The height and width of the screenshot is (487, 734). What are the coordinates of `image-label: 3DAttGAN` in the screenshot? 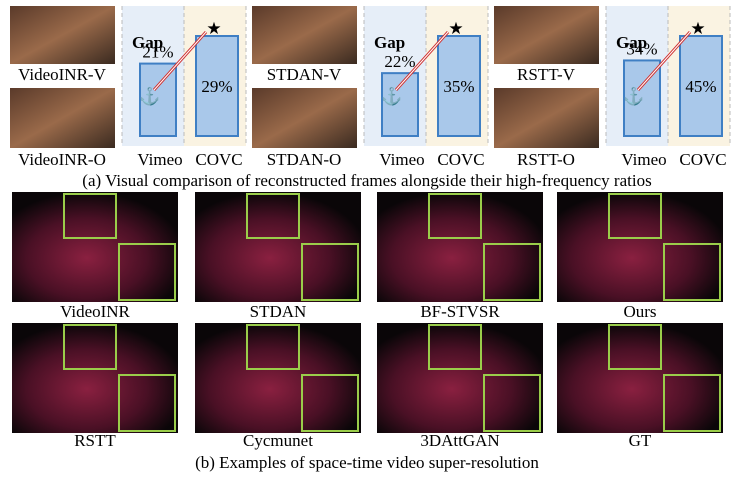 It's located at (459, 440).